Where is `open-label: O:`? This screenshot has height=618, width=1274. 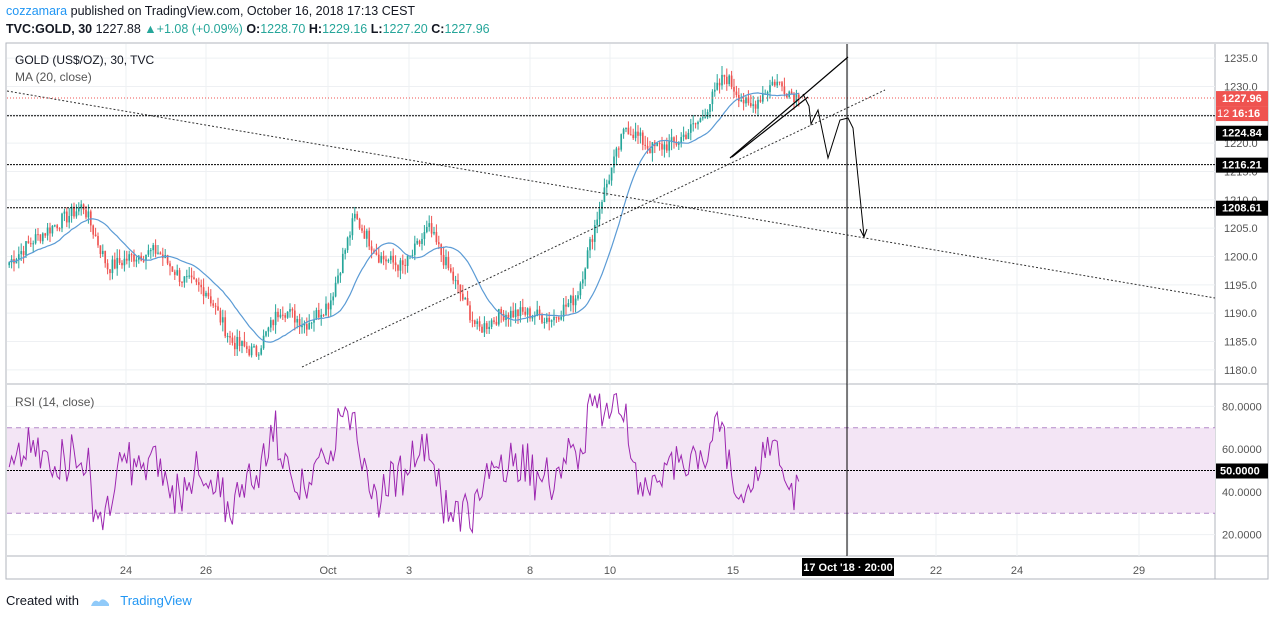 open-label: O: is located at coordinates (253, 29).